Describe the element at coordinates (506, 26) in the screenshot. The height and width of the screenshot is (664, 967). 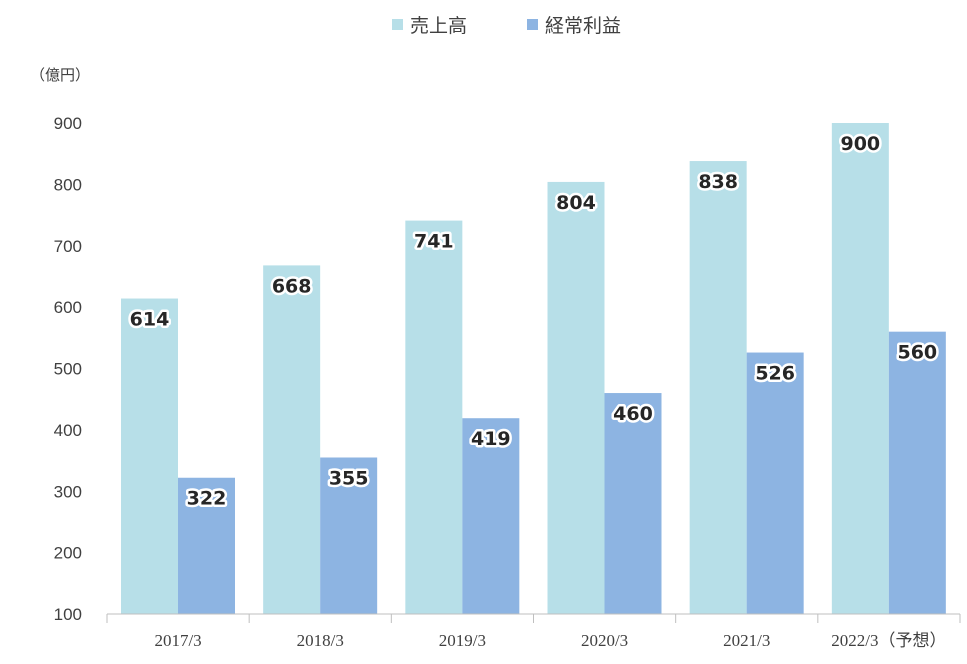
I see `legend: 売上高 経常利益` at that location.